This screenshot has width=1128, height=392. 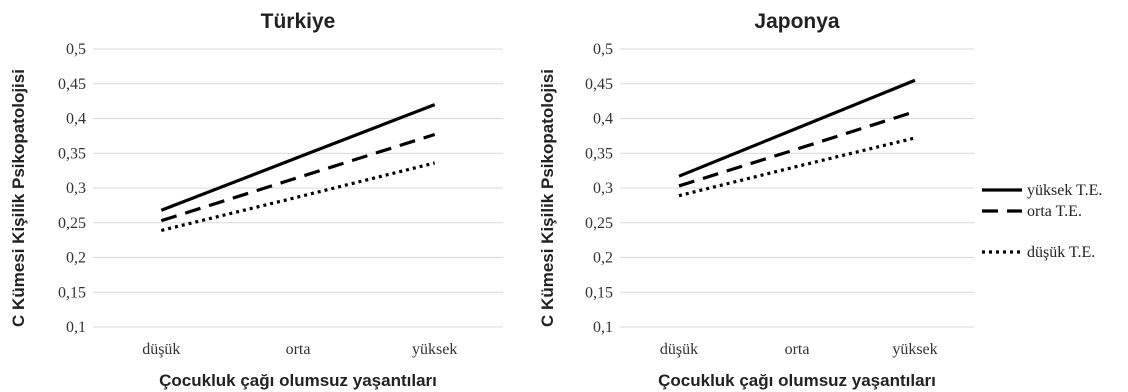 What do you see at coordinates (298, 380) in the screenshot?
I see `x-axis-title-0: Çocukluk çağı olumsuz yaşantıları` at bounding box center [298, 380].